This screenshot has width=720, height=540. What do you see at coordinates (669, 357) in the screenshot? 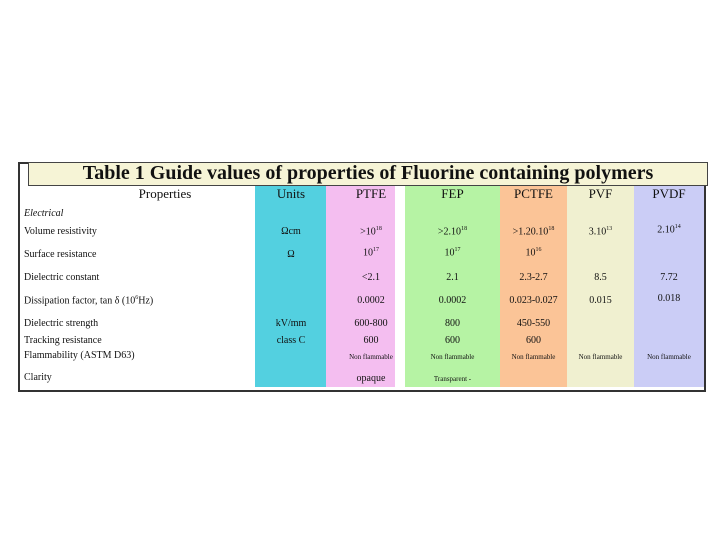
I see `flammability-pvdf: Non flammable` at bounding box center [669, 357].